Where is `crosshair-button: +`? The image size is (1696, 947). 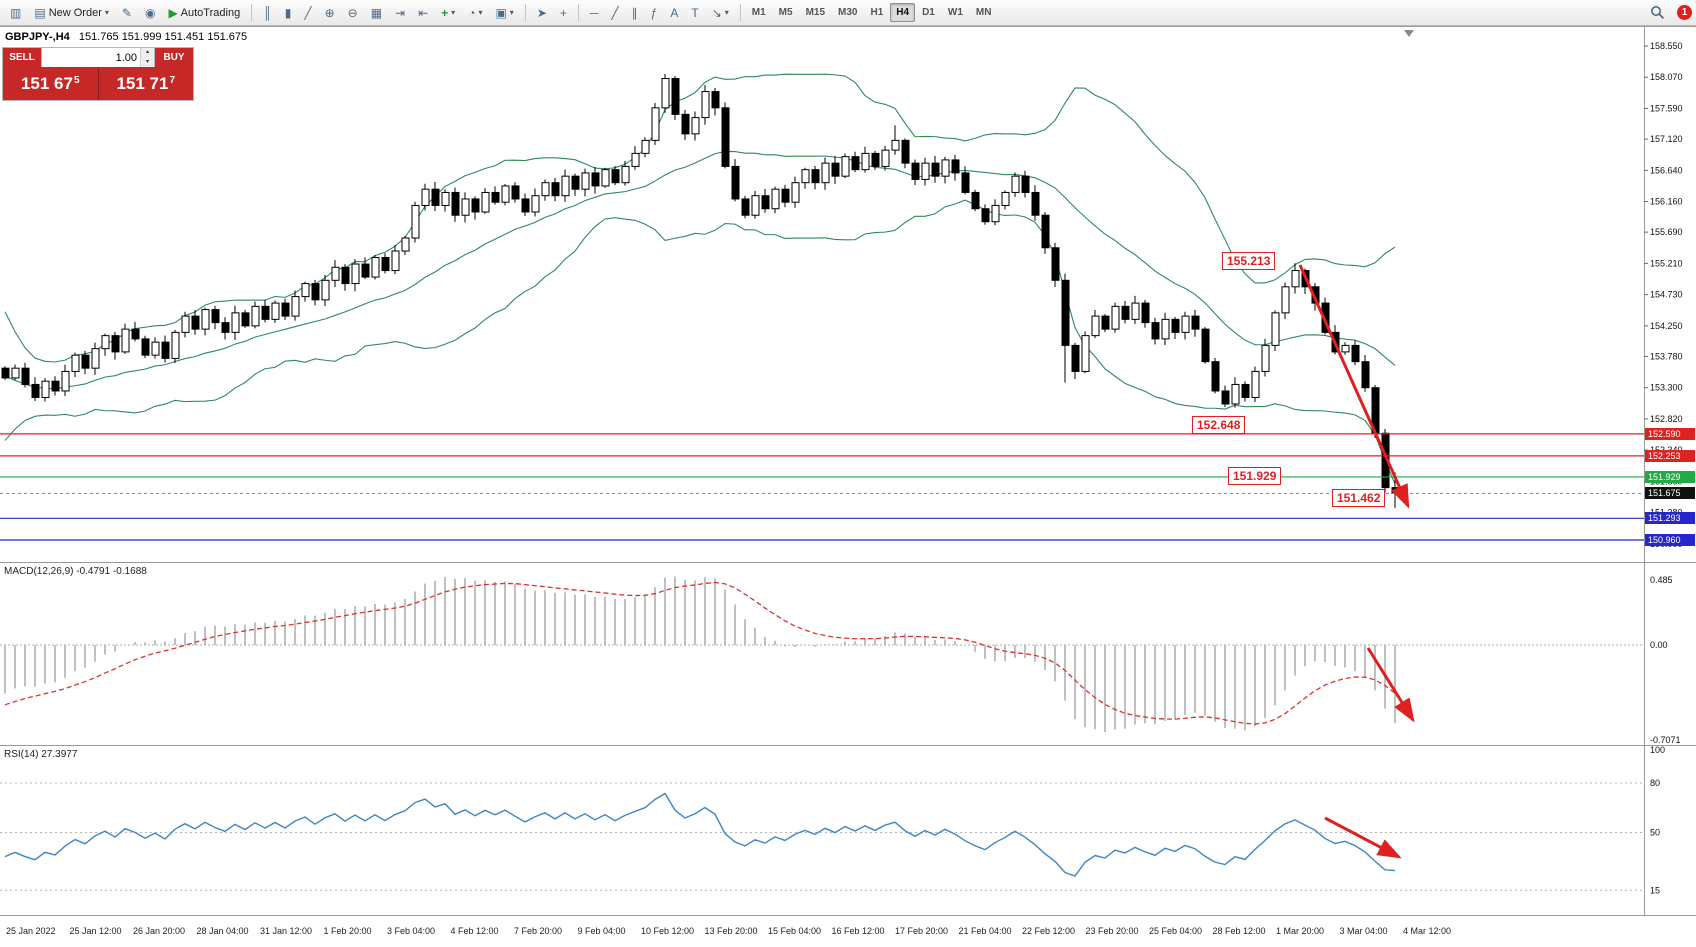
crosshair-button: + is located at coordinates (563, 12).